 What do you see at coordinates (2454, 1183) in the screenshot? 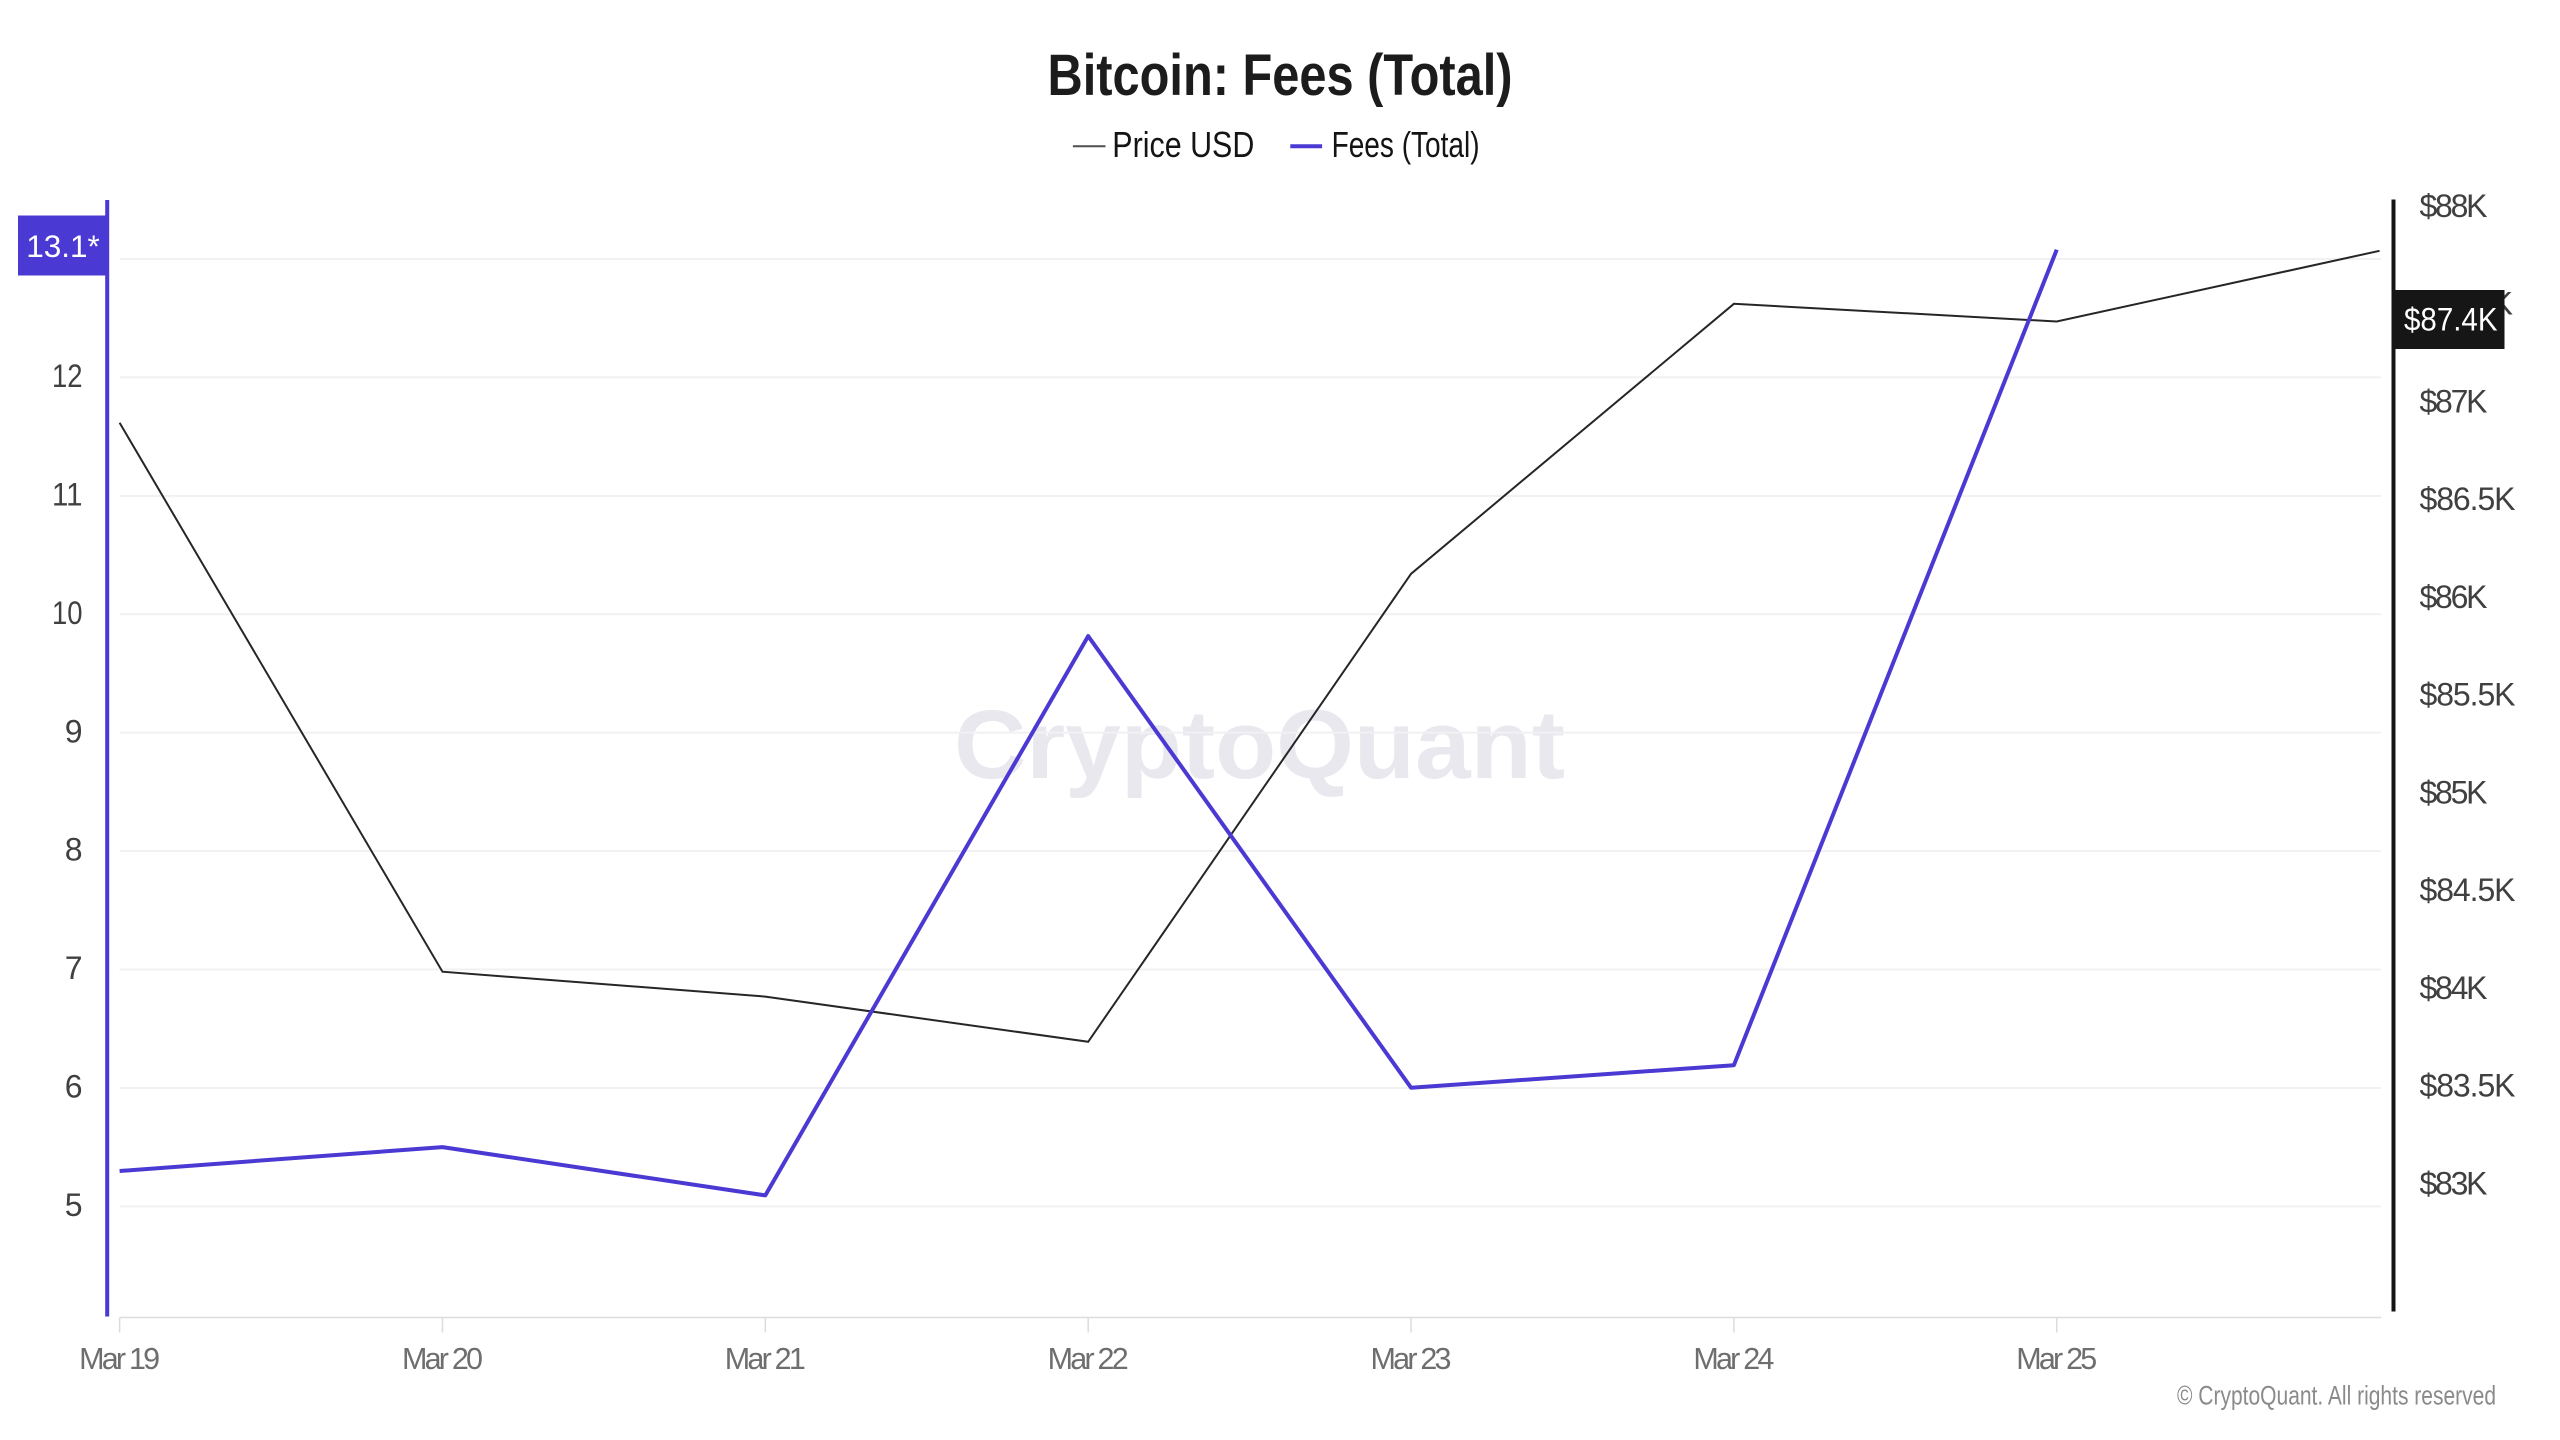
I see `svg-text: $83K` at bounding box center [2454, 1183].